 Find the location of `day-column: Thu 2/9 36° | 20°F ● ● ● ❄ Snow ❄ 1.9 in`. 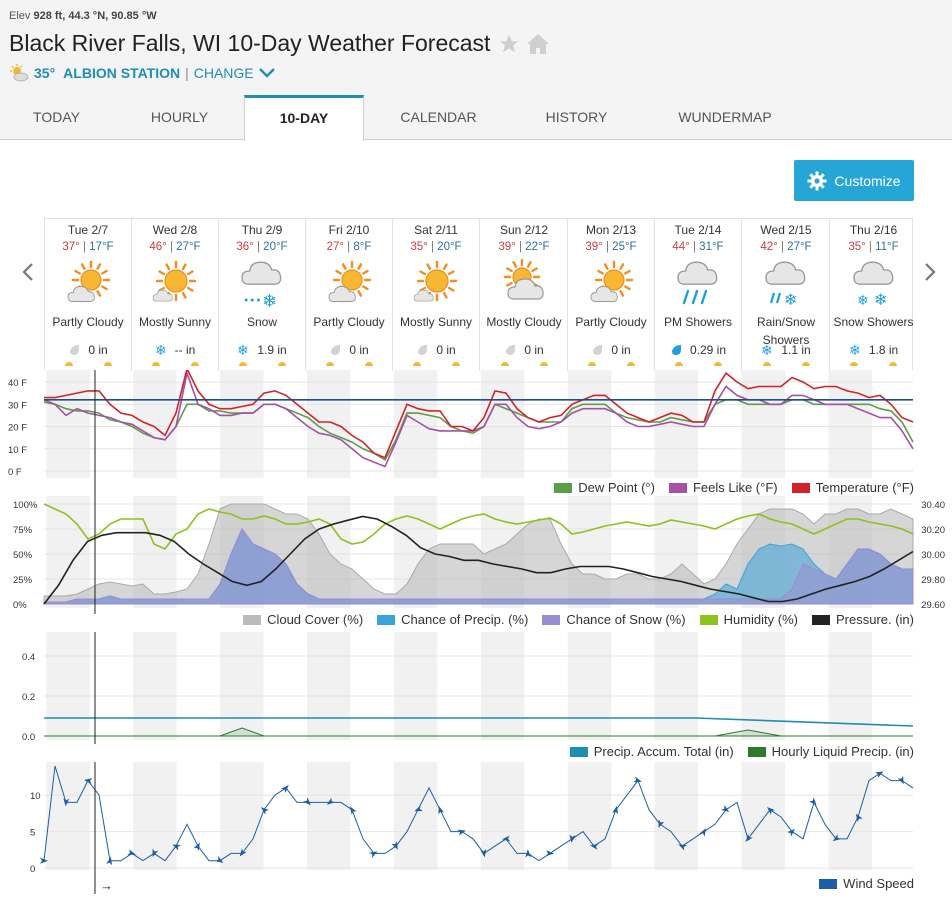

day-column: Thu 2/9 36° | 20°F ● ● ● ❄ Snow ❄ 1.9 in is located at coordinates (262, 295).